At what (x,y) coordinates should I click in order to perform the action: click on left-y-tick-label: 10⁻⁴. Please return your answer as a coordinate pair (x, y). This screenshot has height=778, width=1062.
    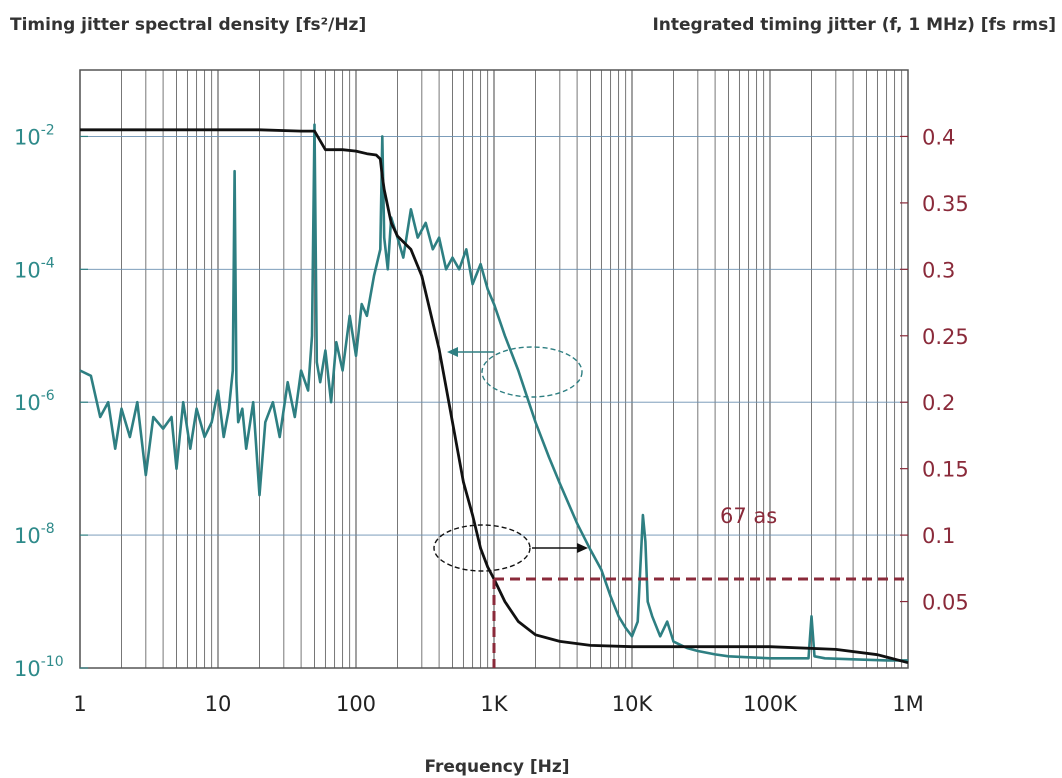
    Looking at the image, I should click on (34, 268).